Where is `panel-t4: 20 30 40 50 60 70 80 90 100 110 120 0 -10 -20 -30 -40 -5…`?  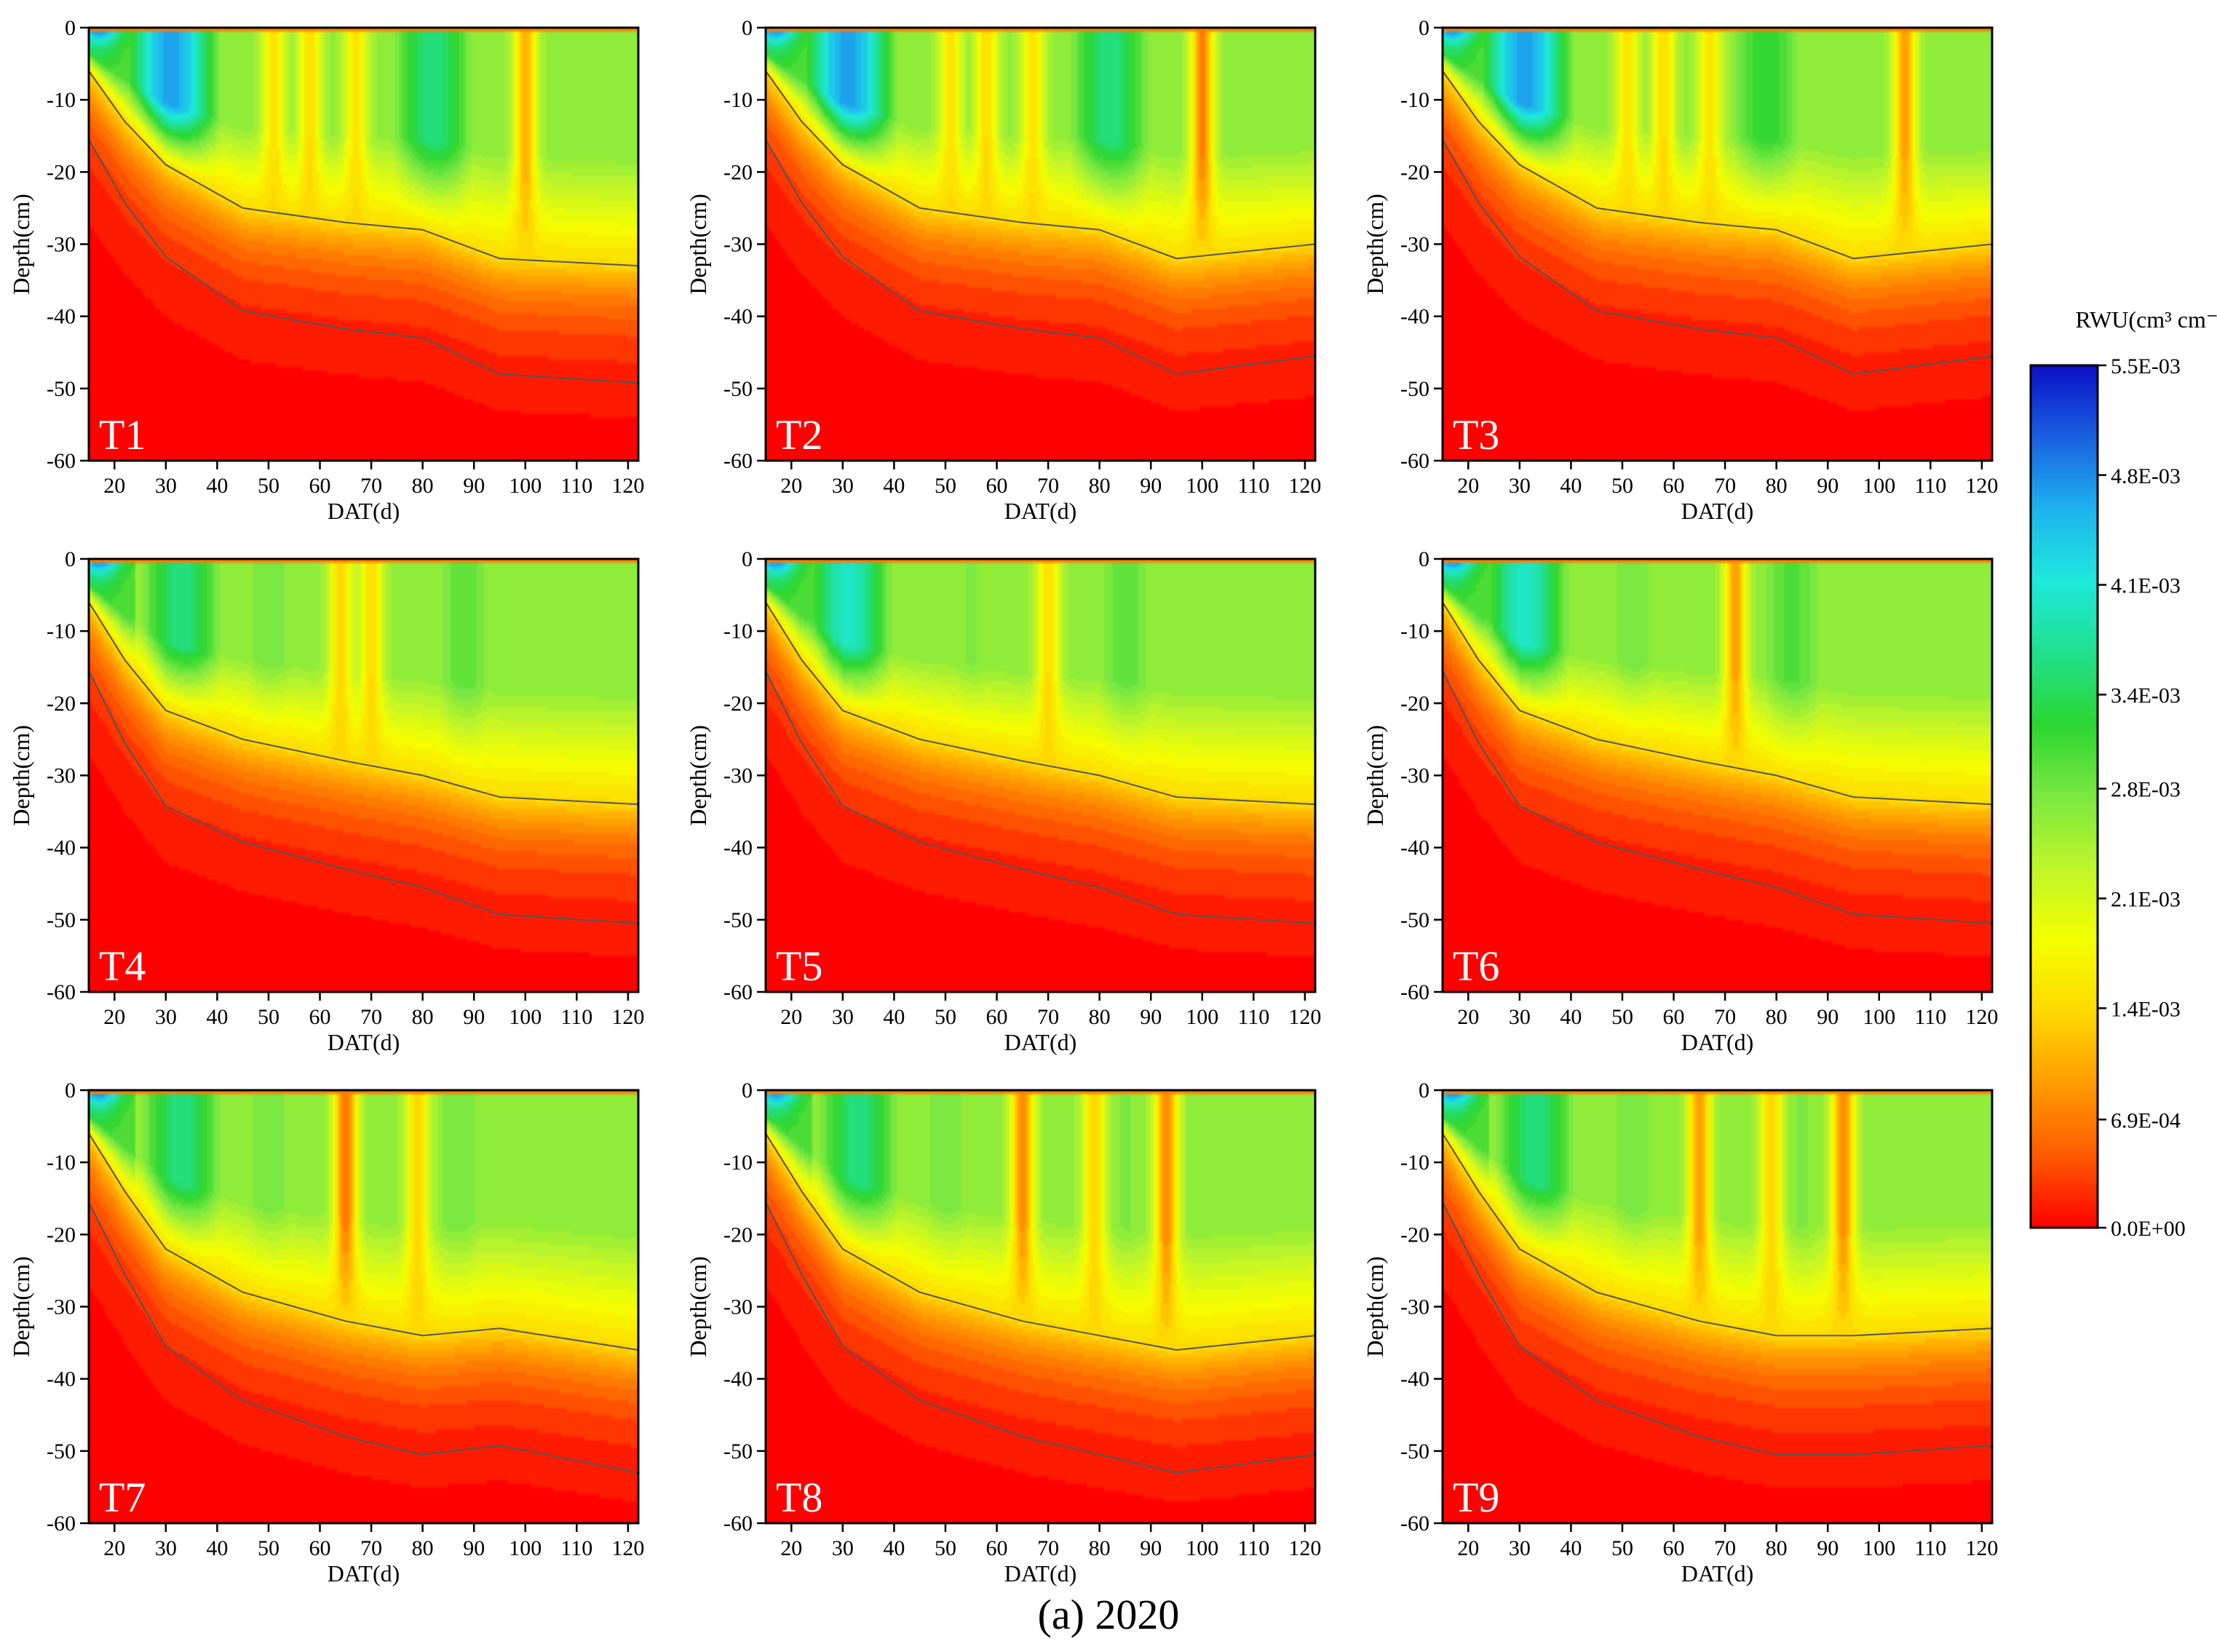 panel-t4: 20 30 40 50 60 70 80 90 100 110 120 0 -10 -20 -30 -40 -5… is located at coordinates (326, 801).